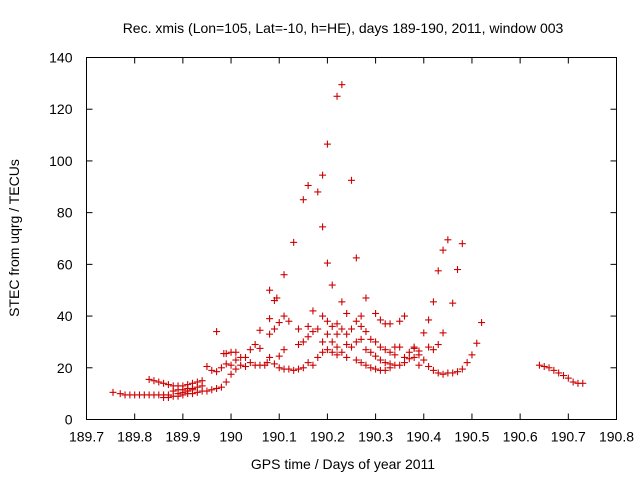 The image size is (640, 485). Describe the element at coordinates (616, 437) in the screenshot. I see `x-tick-label: 190.8` at that location.